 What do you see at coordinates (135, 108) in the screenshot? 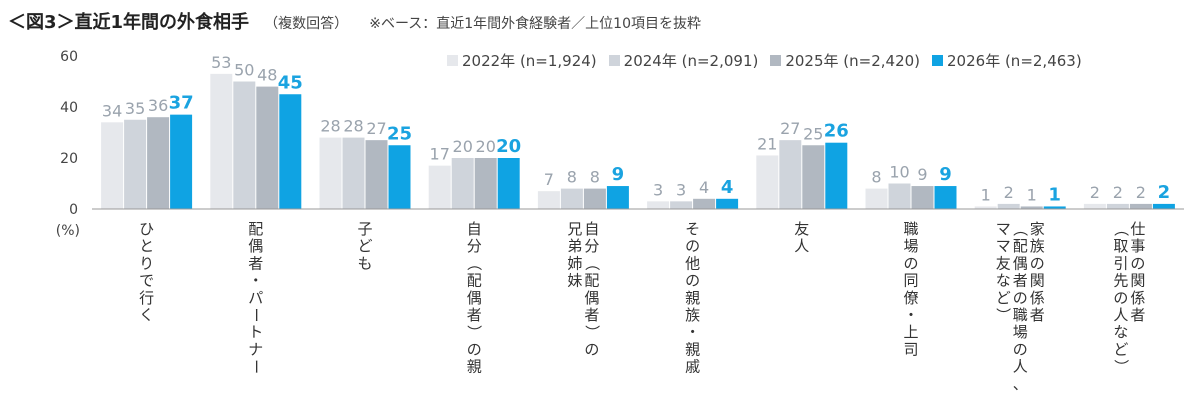
I see `data-label: 35` at bounding box center [135, 108].